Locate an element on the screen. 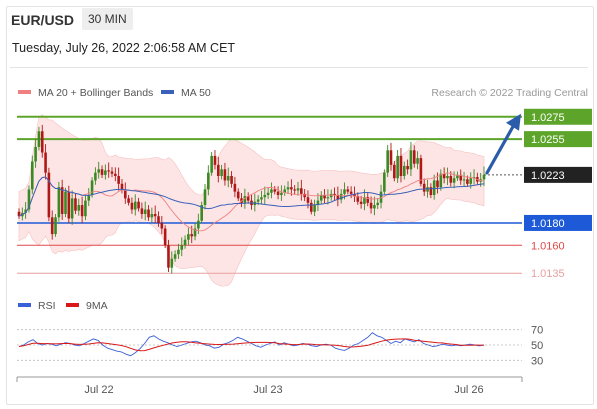 The width and height of the screenshot is (597, 409). x-tick-label: Jul 26 is located at coordinates (468, 390).